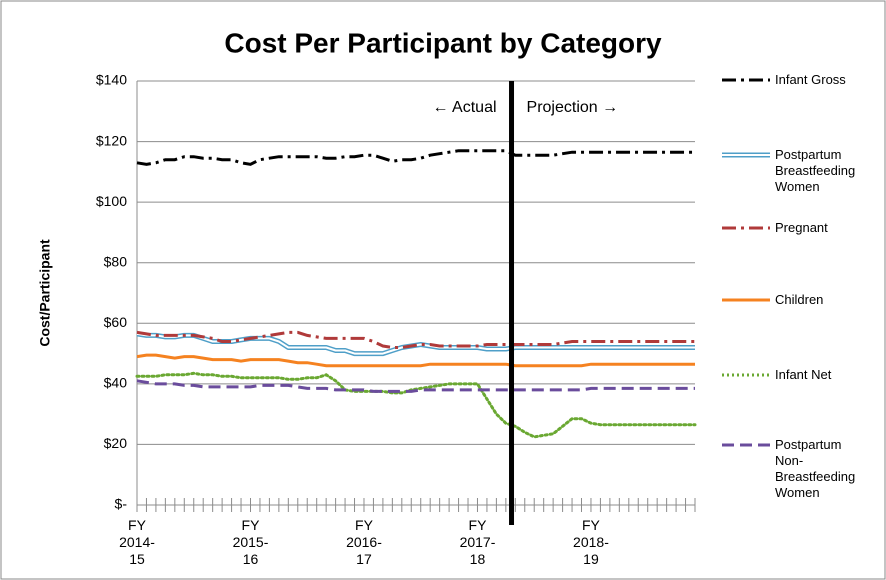 This screenshot has width=886, height=580. What do you see at coordinates (364, 542) in the screenshot?
I see `x-tick-label: FY 2016-17` at bounding box center [364, 542].